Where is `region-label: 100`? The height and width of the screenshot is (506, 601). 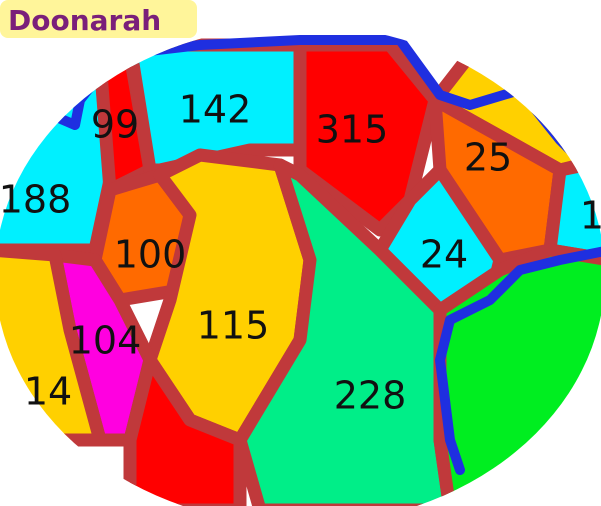
region-label: 100 is located at coordinates (150, 255).